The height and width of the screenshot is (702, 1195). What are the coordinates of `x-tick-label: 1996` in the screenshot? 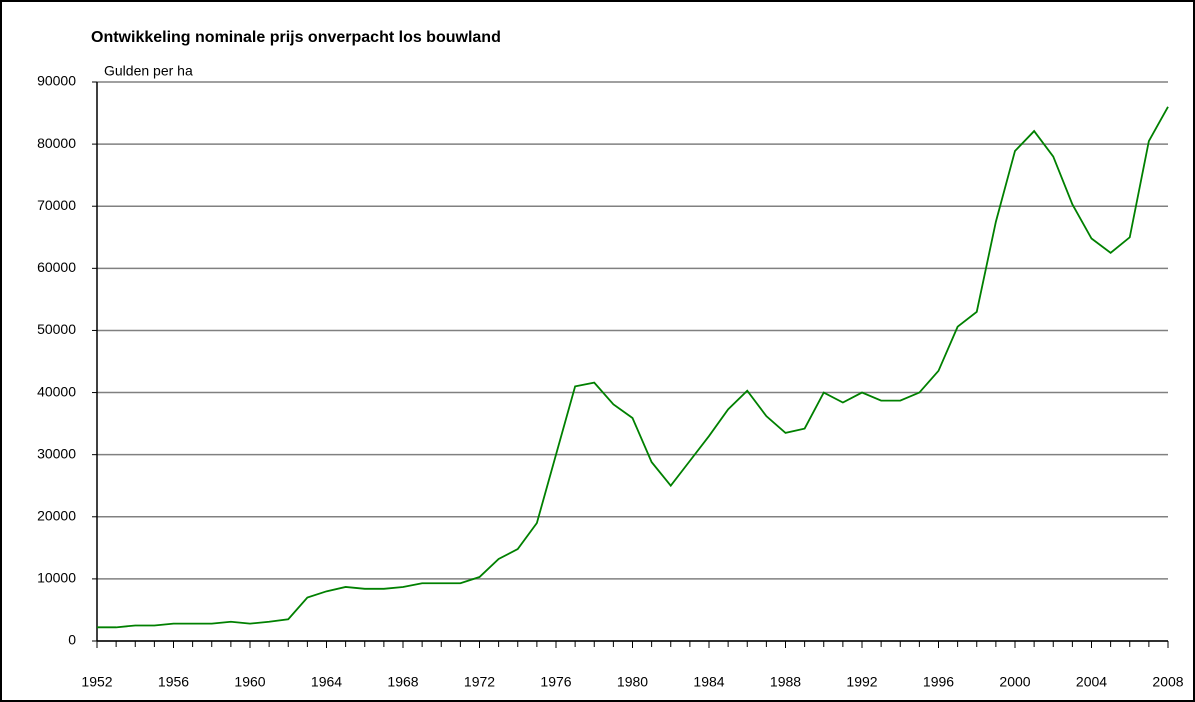 It's located at (938, 682).